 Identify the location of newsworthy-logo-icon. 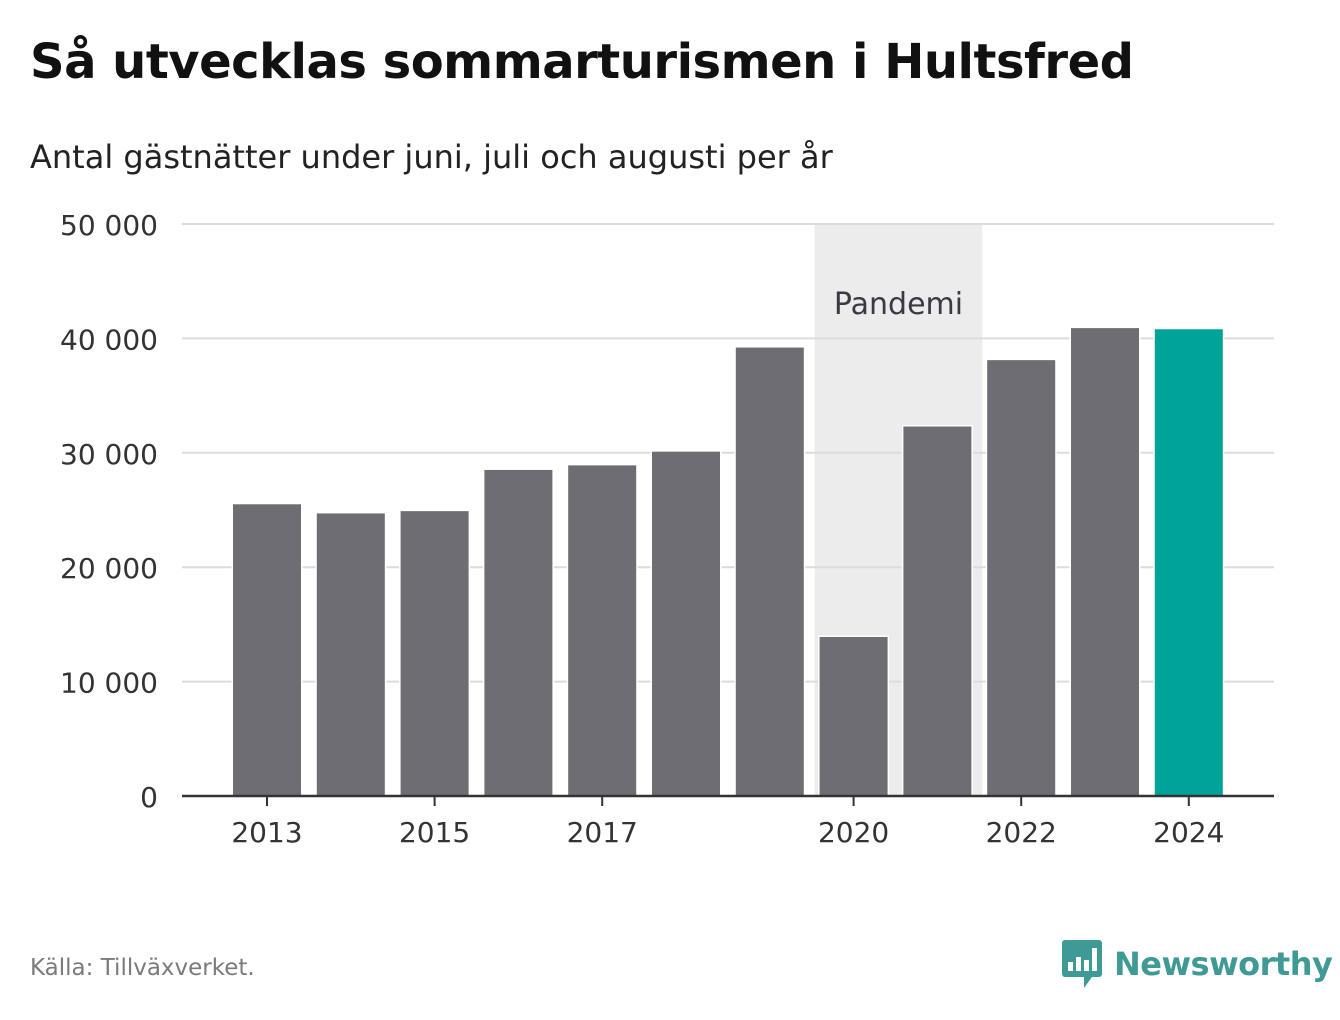
(1082, 964).